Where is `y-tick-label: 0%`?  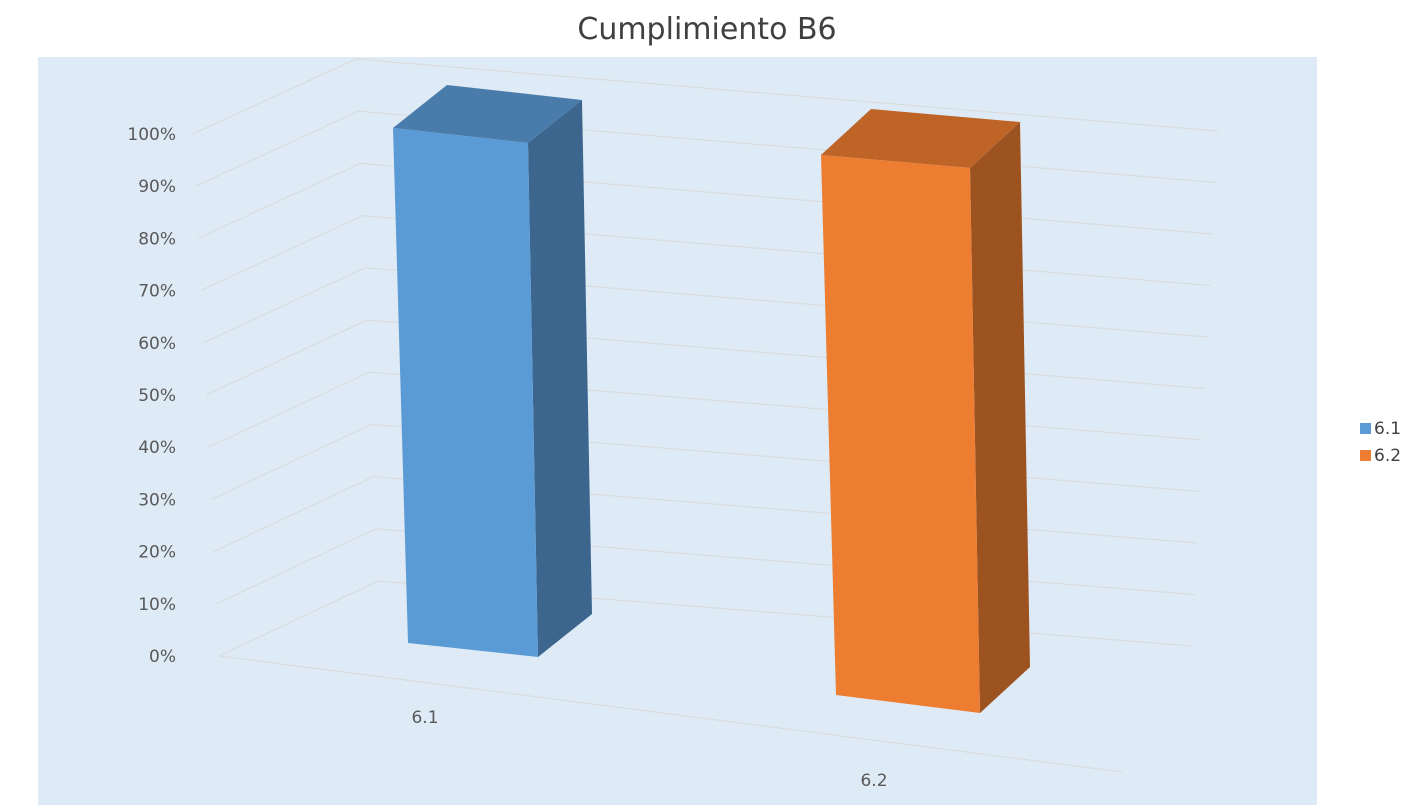
y-tick-label: 0% is located at coordinates (162, 657).